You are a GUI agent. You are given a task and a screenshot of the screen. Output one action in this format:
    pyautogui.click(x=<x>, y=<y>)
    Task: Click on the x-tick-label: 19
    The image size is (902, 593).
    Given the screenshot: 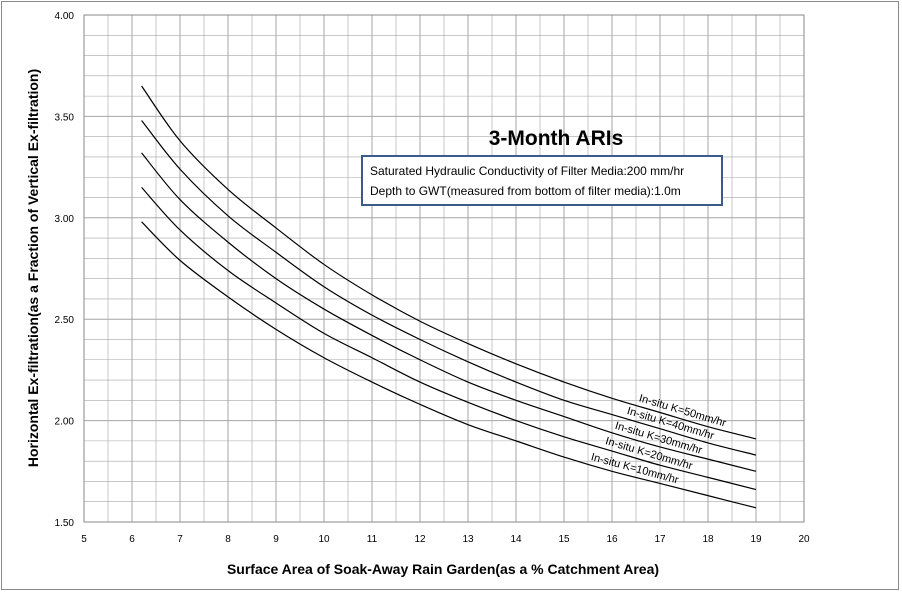 What is the action you would take?
    pyautogui.click(x=756, y=539)
    